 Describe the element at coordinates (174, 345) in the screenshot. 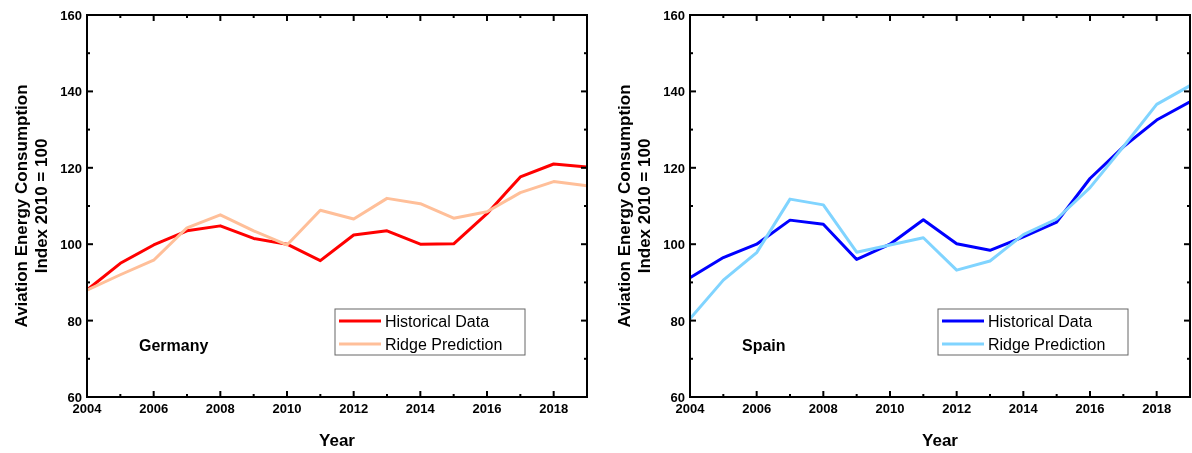

I see `annotation: Germany` at that location.